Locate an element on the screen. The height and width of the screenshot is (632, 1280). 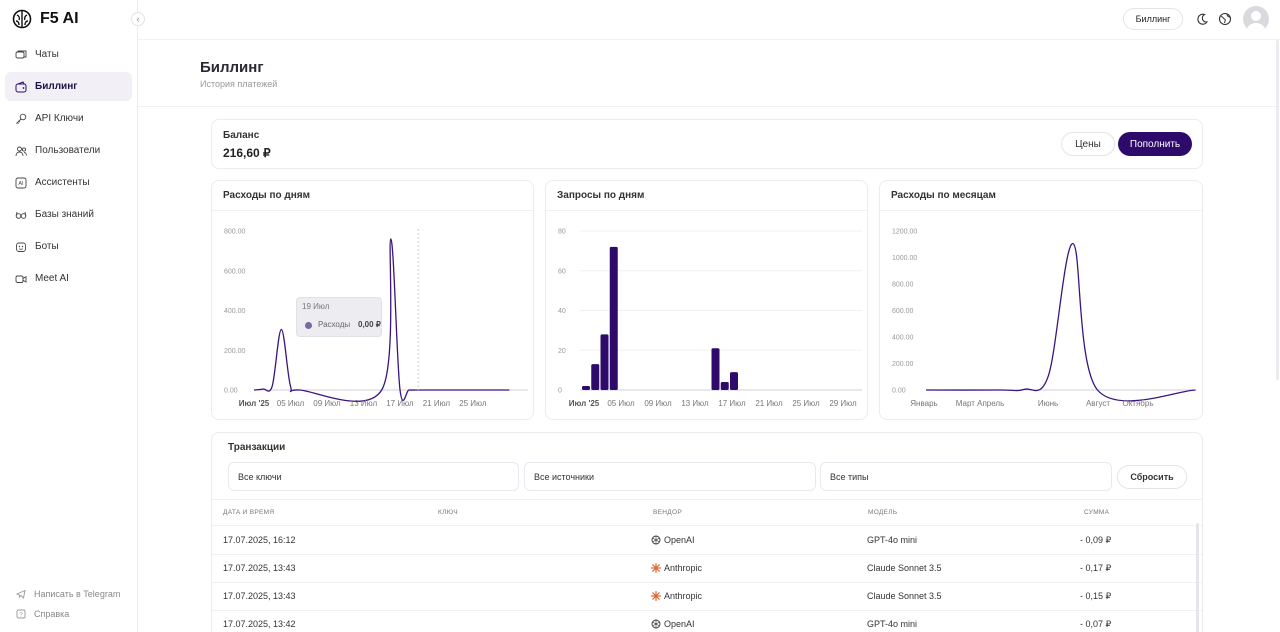
help-icon: ? is located at coordinates (21, 614).